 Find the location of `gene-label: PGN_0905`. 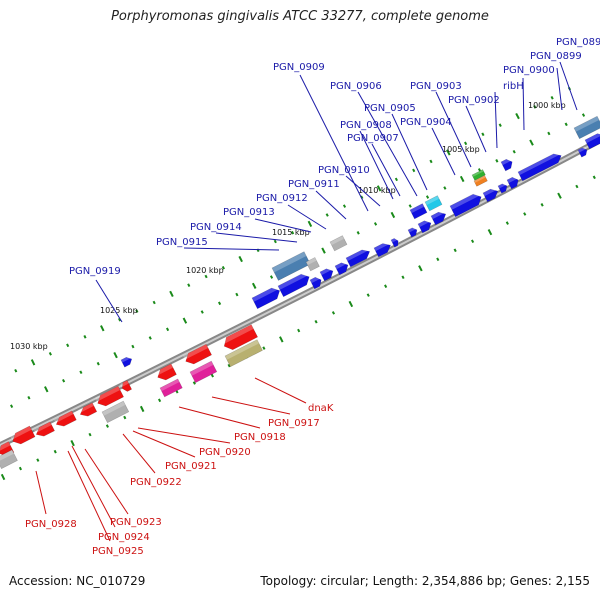

gene-label: PGN_0905 is located at coordinates (390, 108).